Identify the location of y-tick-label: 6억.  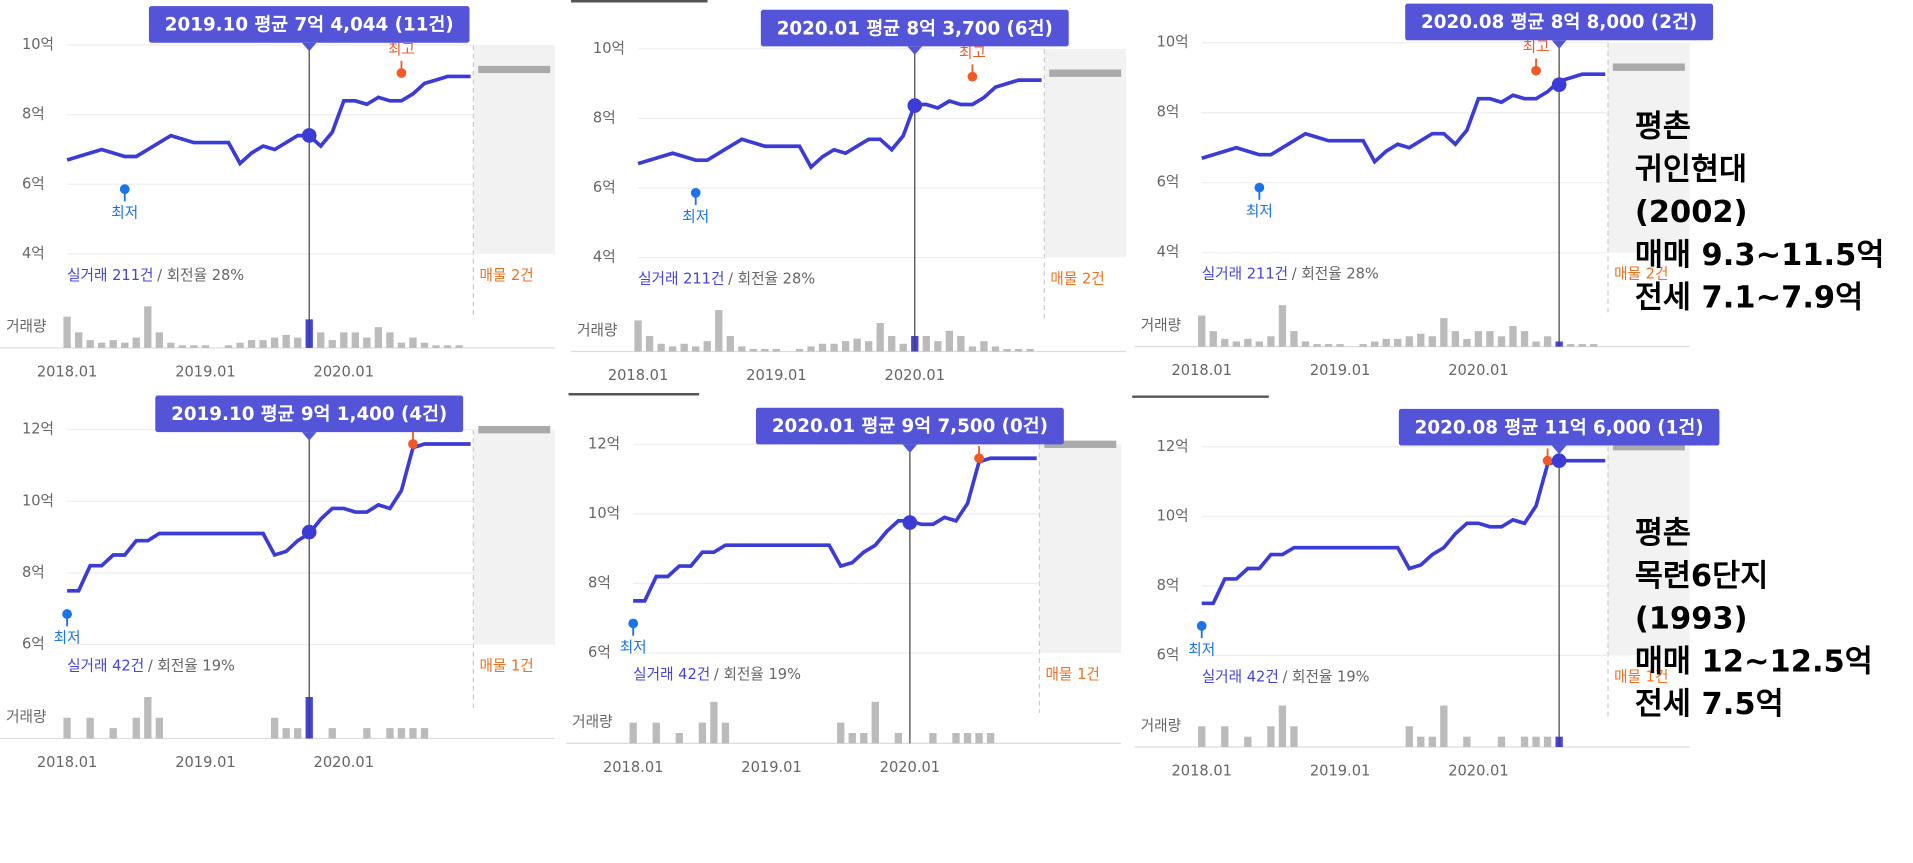
(604, 187).